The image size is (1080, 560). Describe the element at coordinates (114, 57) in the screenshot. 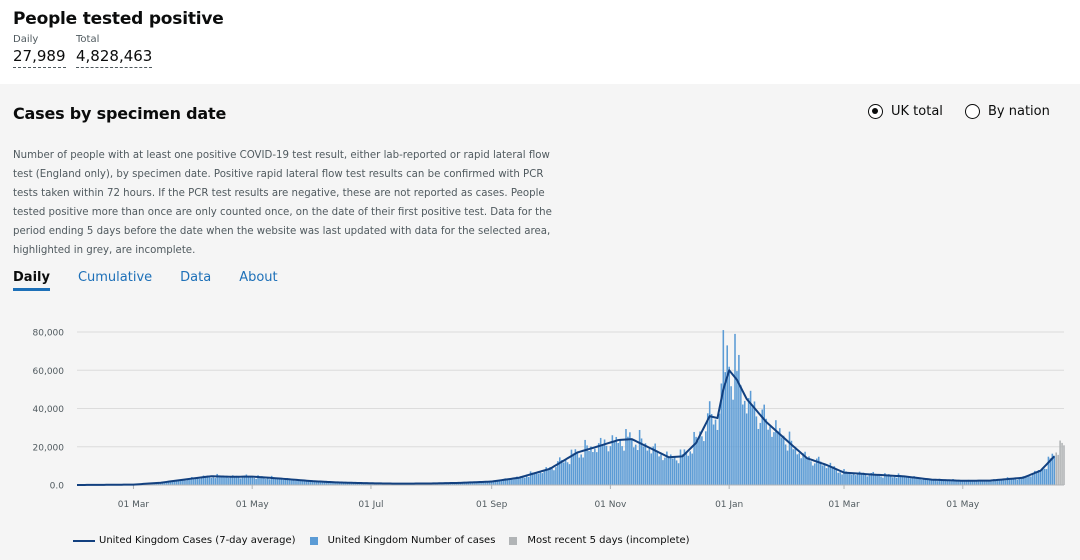

I see `total-value: 4,828,463` at that location.